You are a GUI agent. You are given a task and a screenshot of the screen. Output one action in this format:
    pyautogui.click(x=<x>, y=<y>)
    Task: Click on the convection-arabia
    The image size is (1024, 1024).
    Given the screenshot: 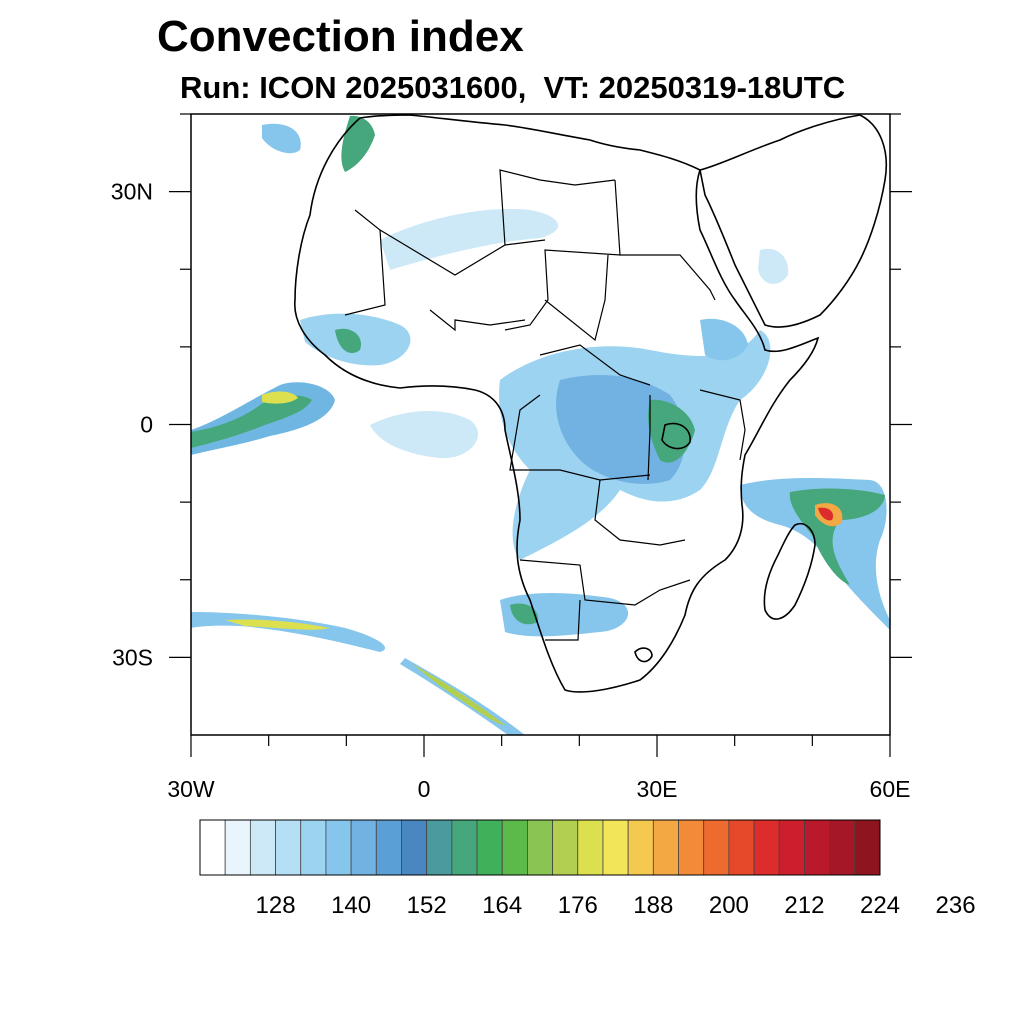 What is the action you would take?
    pyautogui.click(x=773, y=266)
    